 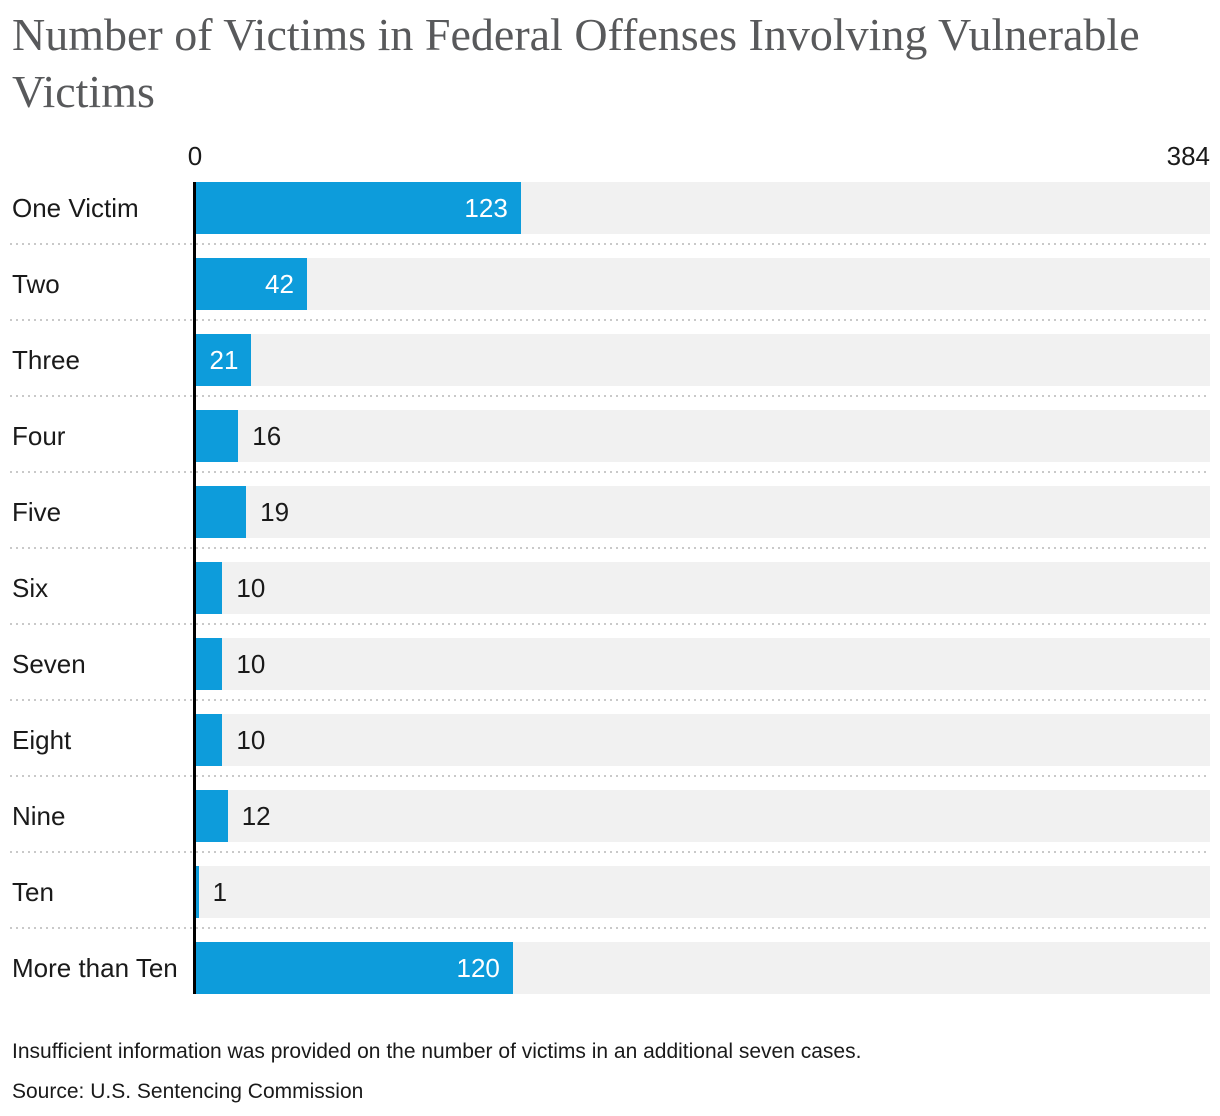 What do you see at coordinates (36, 283) in the screenshot?
I see `category-label: Two` at bounding box center [36, 283].